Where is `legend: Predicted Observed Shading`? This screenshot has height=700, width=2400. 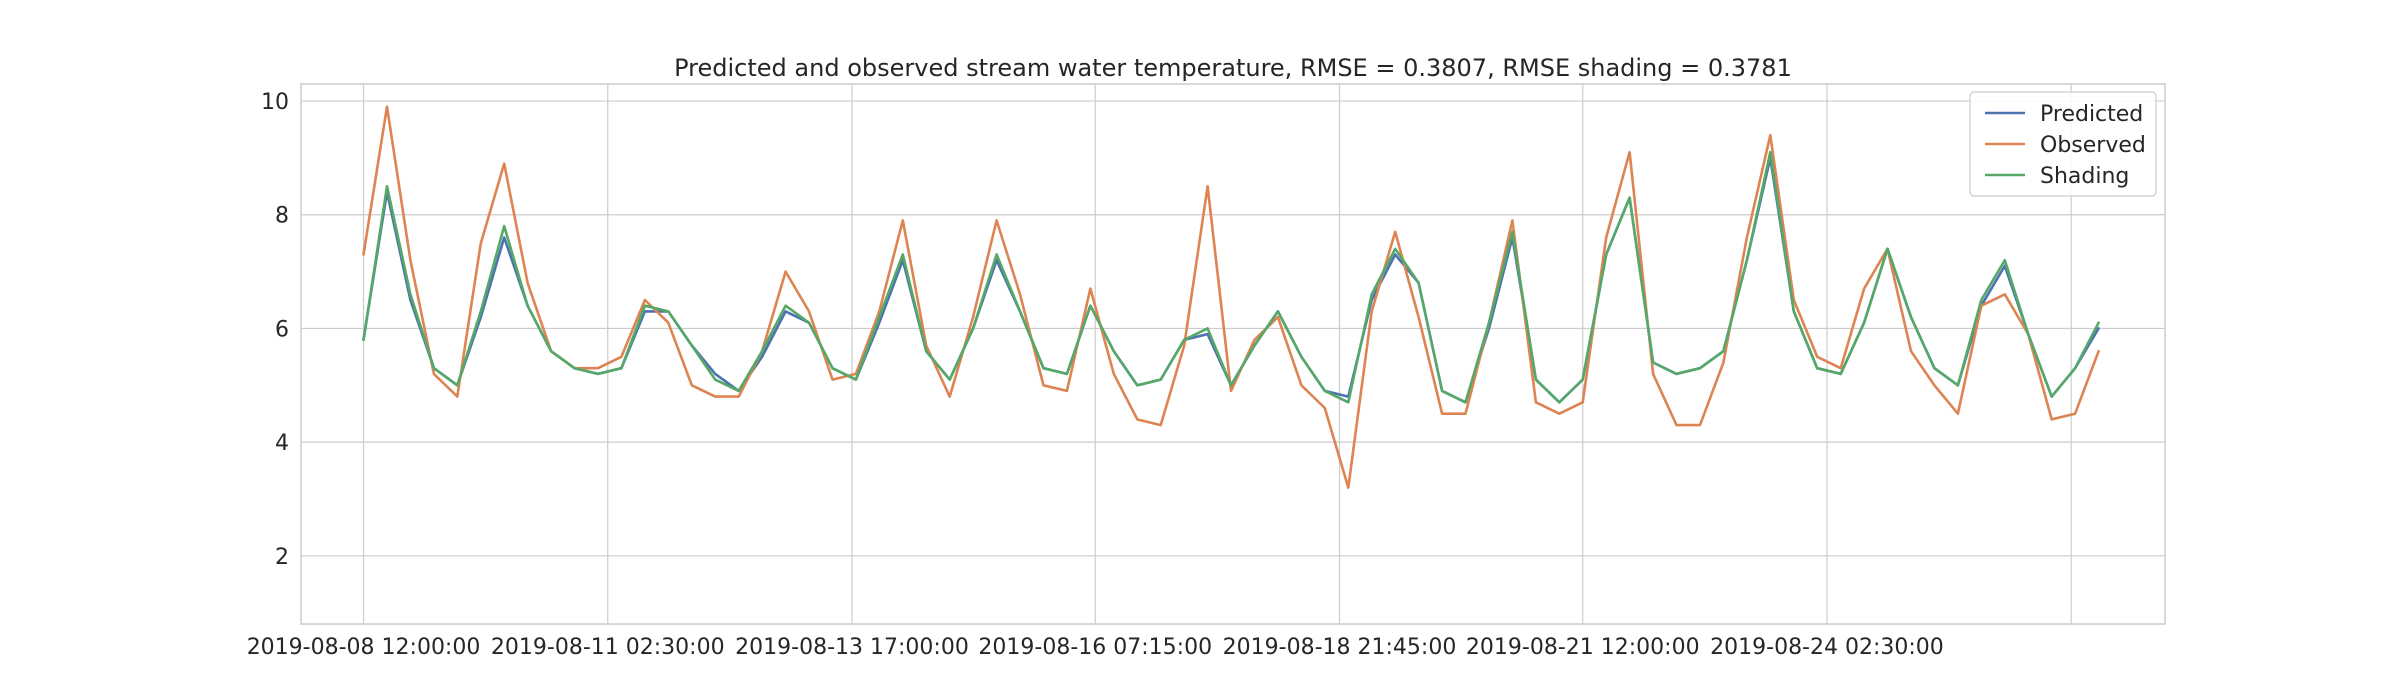 legend: Predicted Observed Shading is located at coordinates (2063, 144).